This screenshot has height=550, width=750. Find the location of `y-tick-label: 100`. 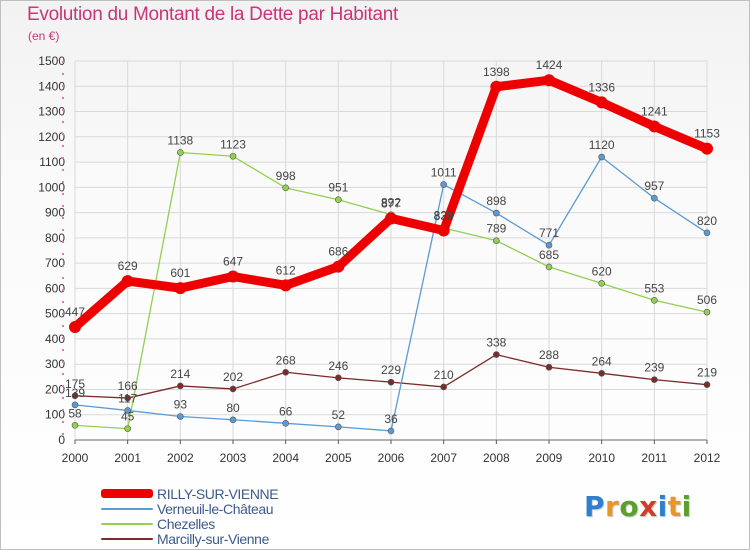

y-tick-label: 100 is located at coordinates (55, 415).